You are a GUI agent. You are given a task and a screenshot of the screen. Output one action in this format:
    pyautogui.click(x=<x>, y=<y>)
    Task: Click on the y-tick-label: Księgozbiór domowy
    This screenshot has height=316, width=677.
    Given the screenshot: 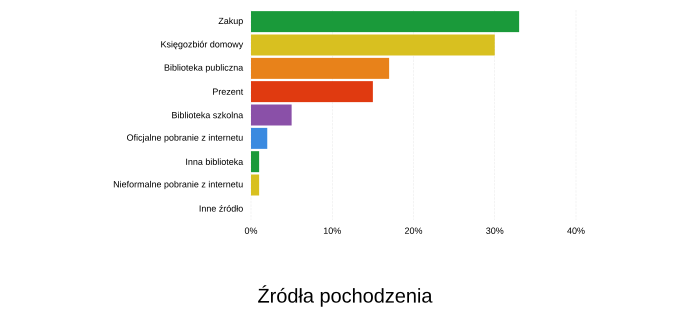 What is the action you would take?
    pyautogui.click(x=202, y=45)
    